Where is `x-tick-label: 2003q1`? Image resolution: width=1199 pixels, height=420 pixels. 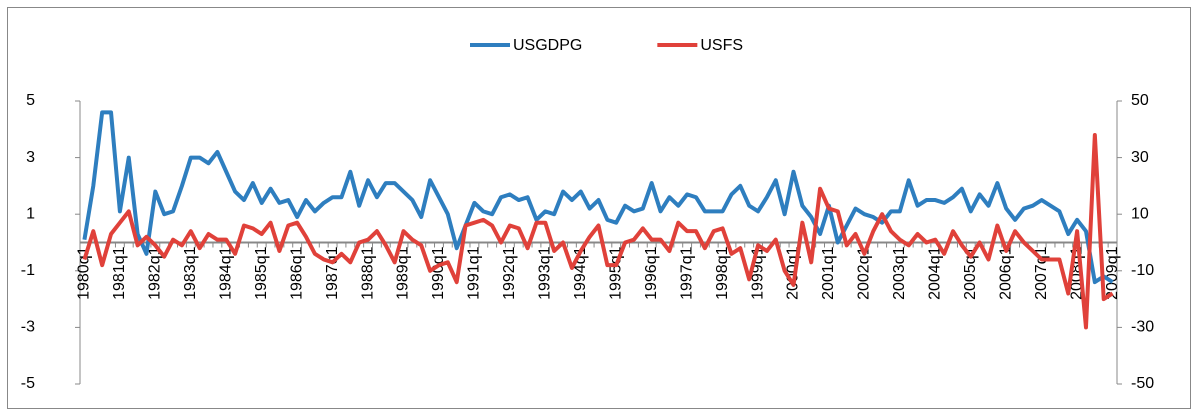 x-tick-label: 2003q1 is located at coordinates (899, 272).